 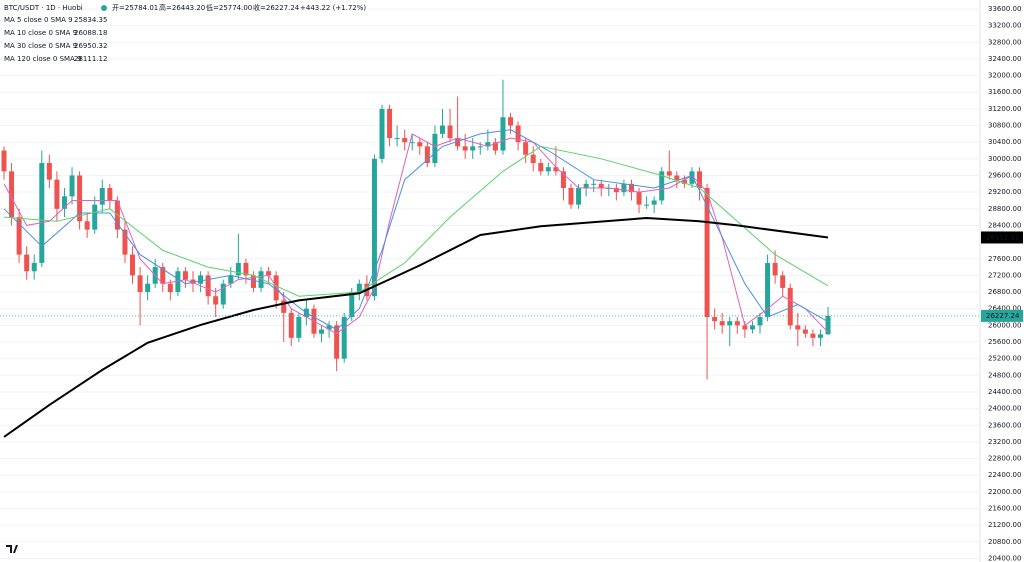 What do you see at coordinates (1004, 76) in the screenshot?
I see `y-tick-label: 32000.00` at bounding box center [1004, 76].